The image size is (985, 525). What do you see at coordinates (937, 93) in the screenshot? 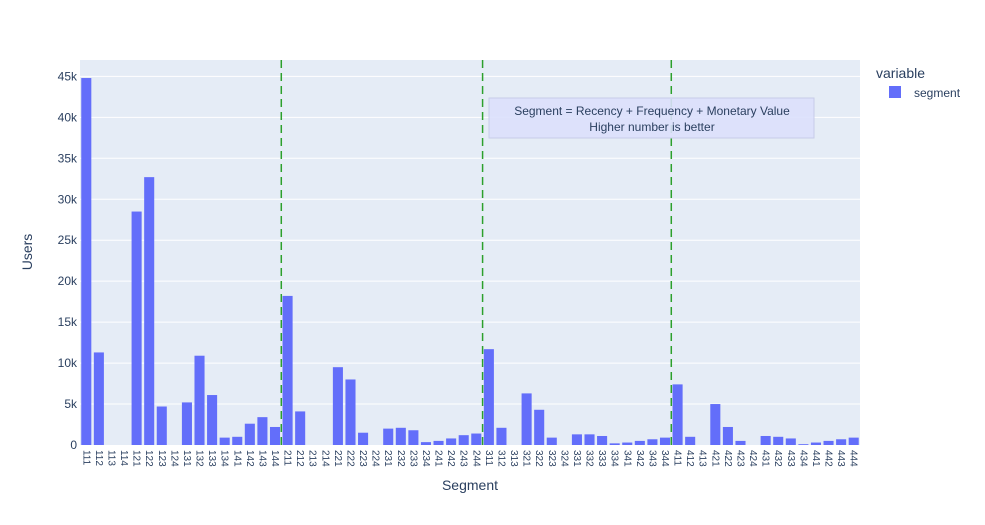
I see `legend-label-segment: segment` at bounding box center [937, 93].